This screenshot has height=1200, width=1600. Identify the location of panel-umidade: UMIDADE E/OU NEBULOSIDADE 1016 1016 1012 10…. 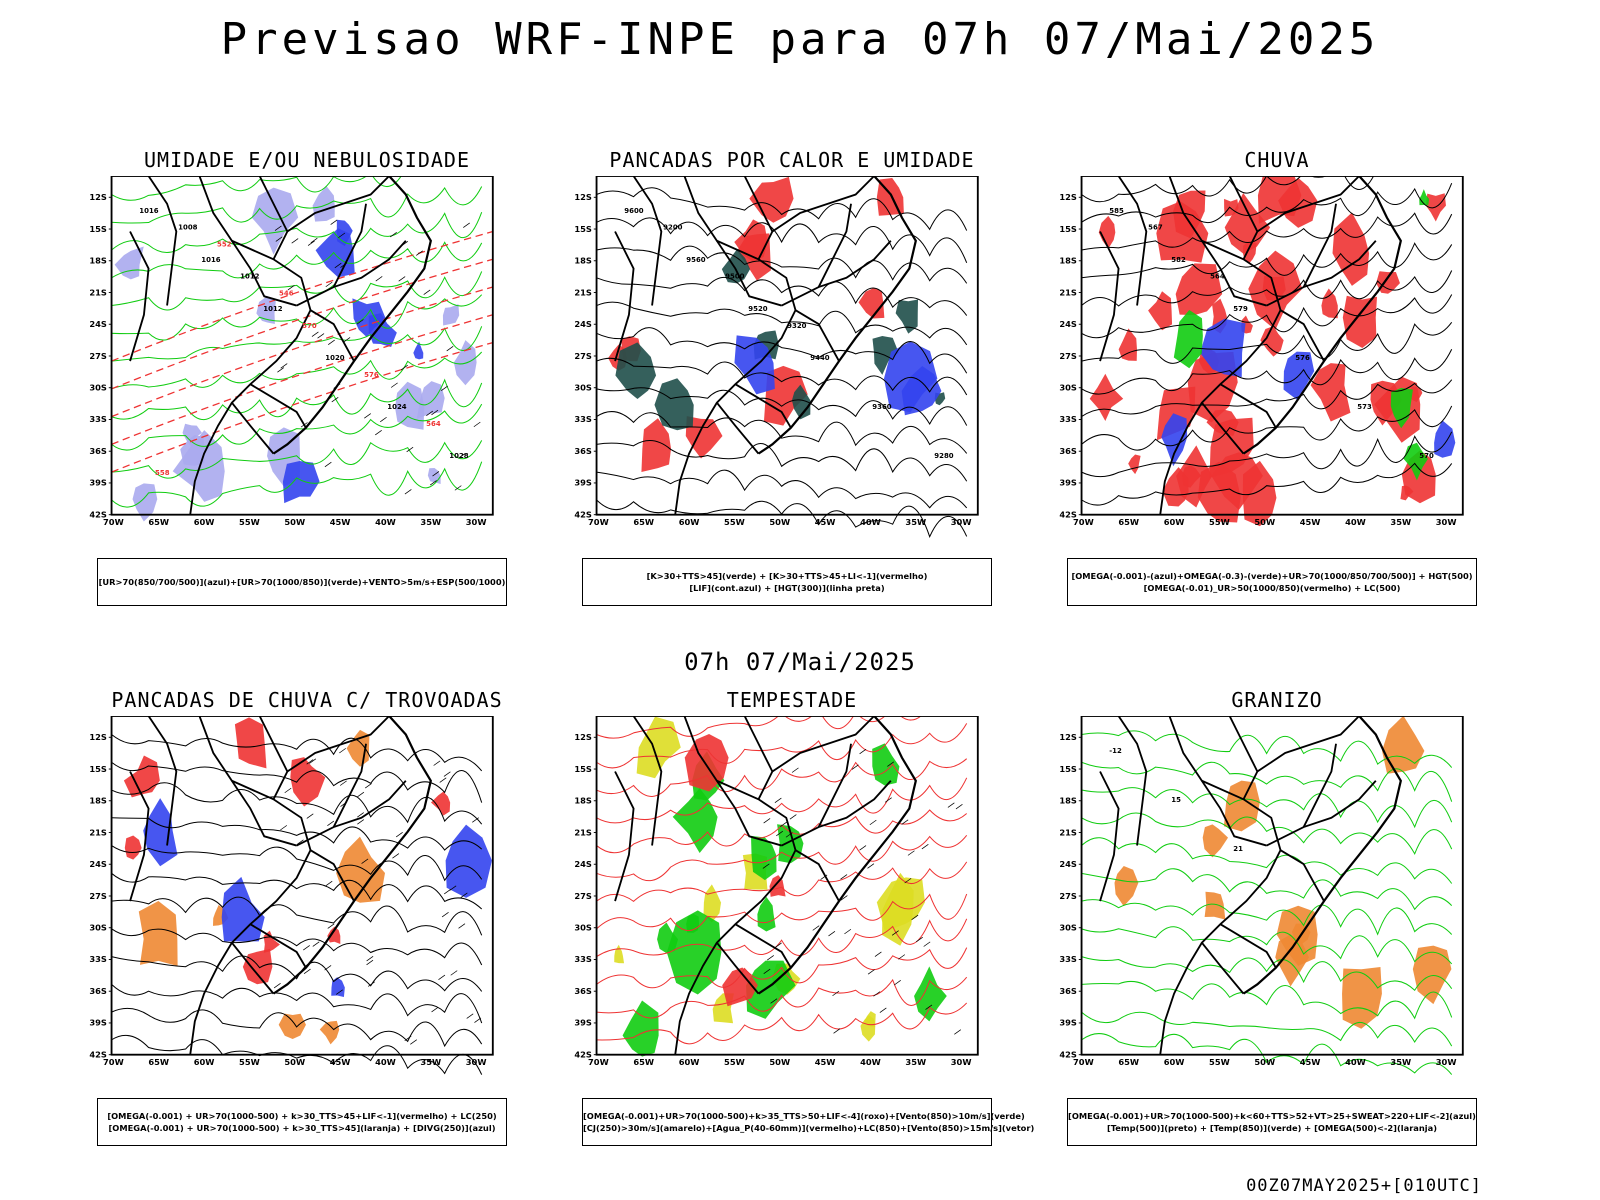
(317, 388).